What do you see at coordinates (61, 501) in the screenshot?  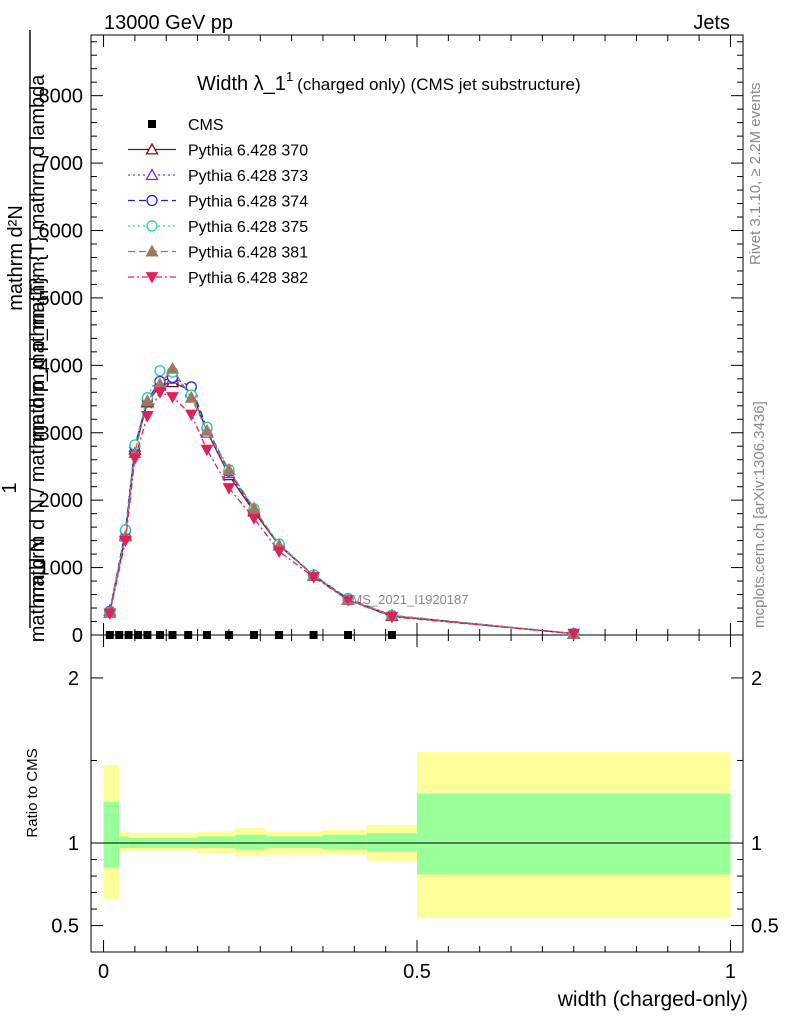 I see `y-tick-label: 2000` at bounding box center [61, 501].